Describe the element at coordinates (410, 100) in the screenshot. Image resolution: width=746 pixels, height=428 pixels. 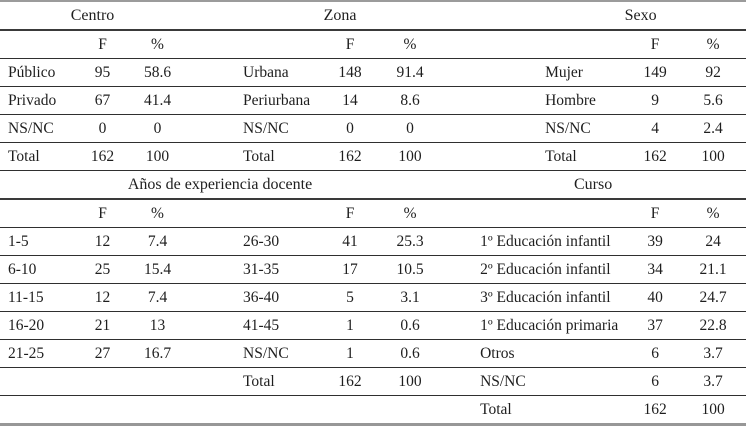
I see `cell-value: 8.6` at that location.